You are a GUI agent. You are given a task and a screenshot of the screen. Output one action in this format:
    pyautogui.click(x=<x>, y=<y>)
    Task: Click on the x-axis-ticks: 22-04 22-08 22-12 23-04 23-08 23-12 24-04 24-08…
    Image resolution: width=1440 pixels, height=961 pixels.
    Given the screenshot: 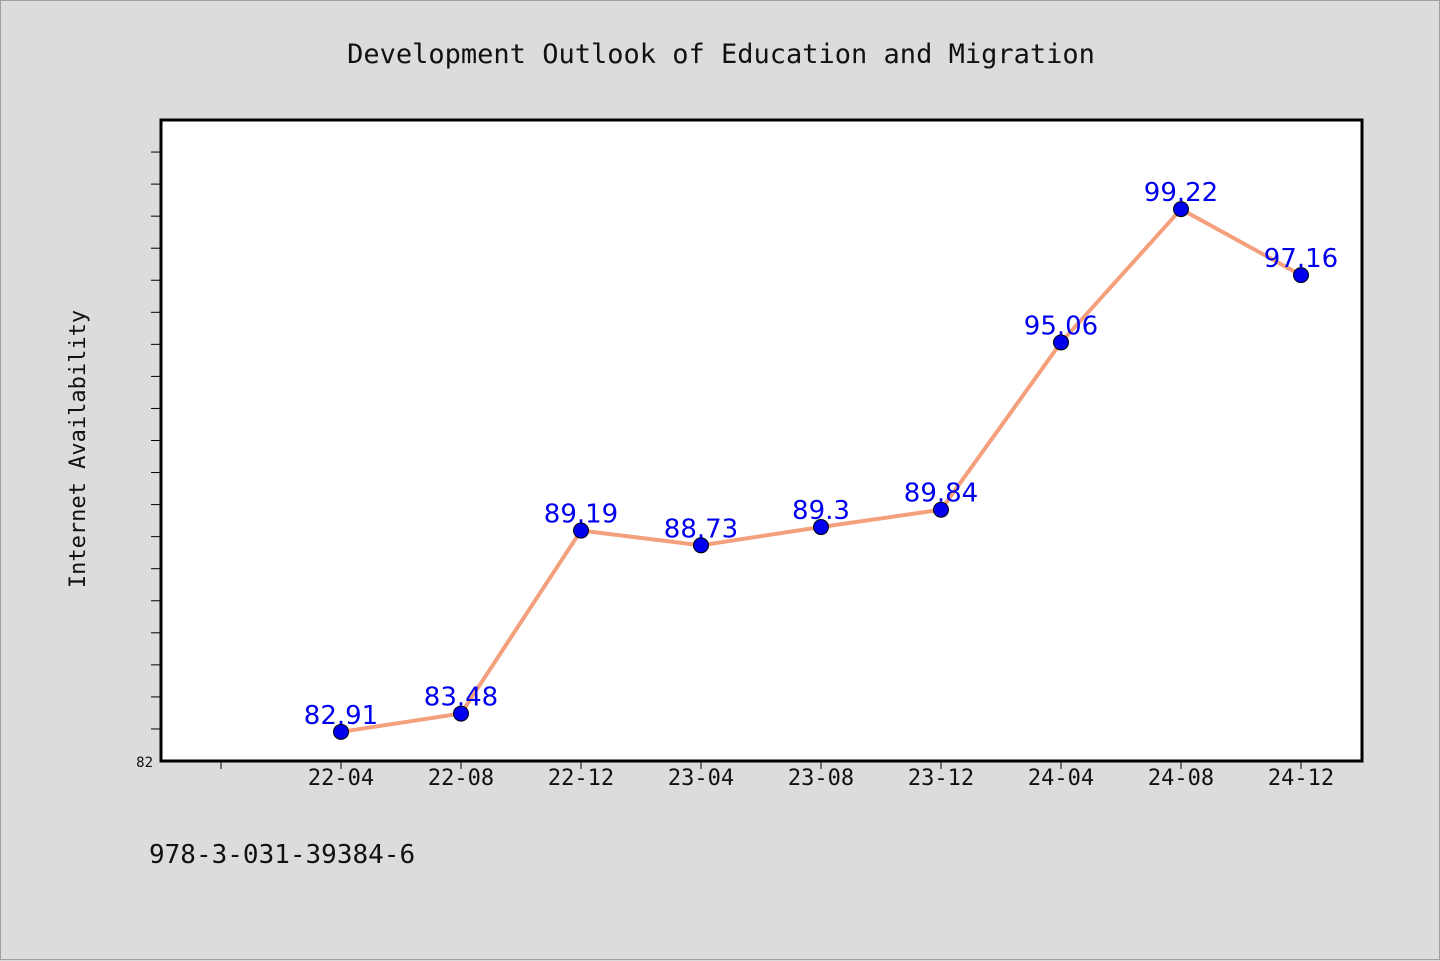 What is the action you would take?
    pyautogui.click(x=777, y=776)
    